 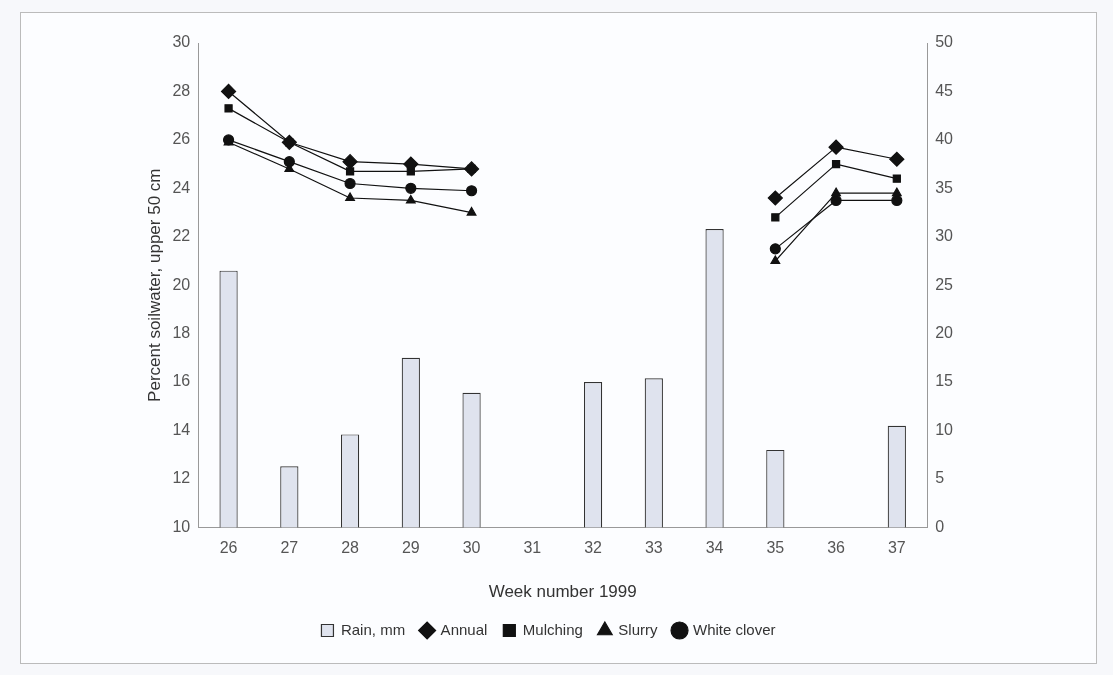 What do you see at coordinates (940, 478) in the screenshot?
I see `y2-tick-label: 5` at bounding box center [940, 478].